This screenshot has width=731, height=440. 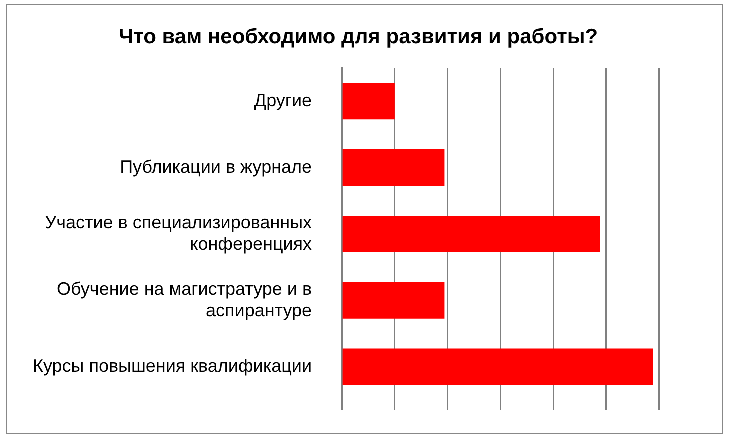 I want to click on y-tick-label: Публикации в журнале, so click(x=216, y=166).